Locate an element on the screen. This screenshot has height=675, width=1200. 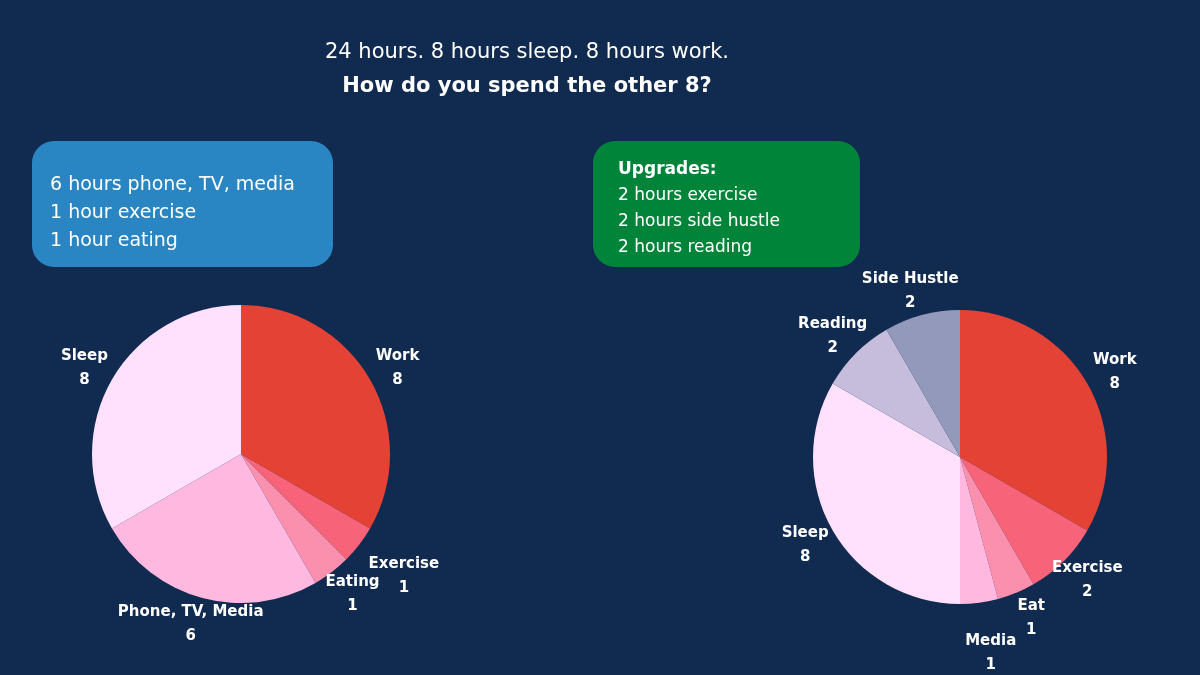
text: 2 hours reading is located at coordinates (685, 246).